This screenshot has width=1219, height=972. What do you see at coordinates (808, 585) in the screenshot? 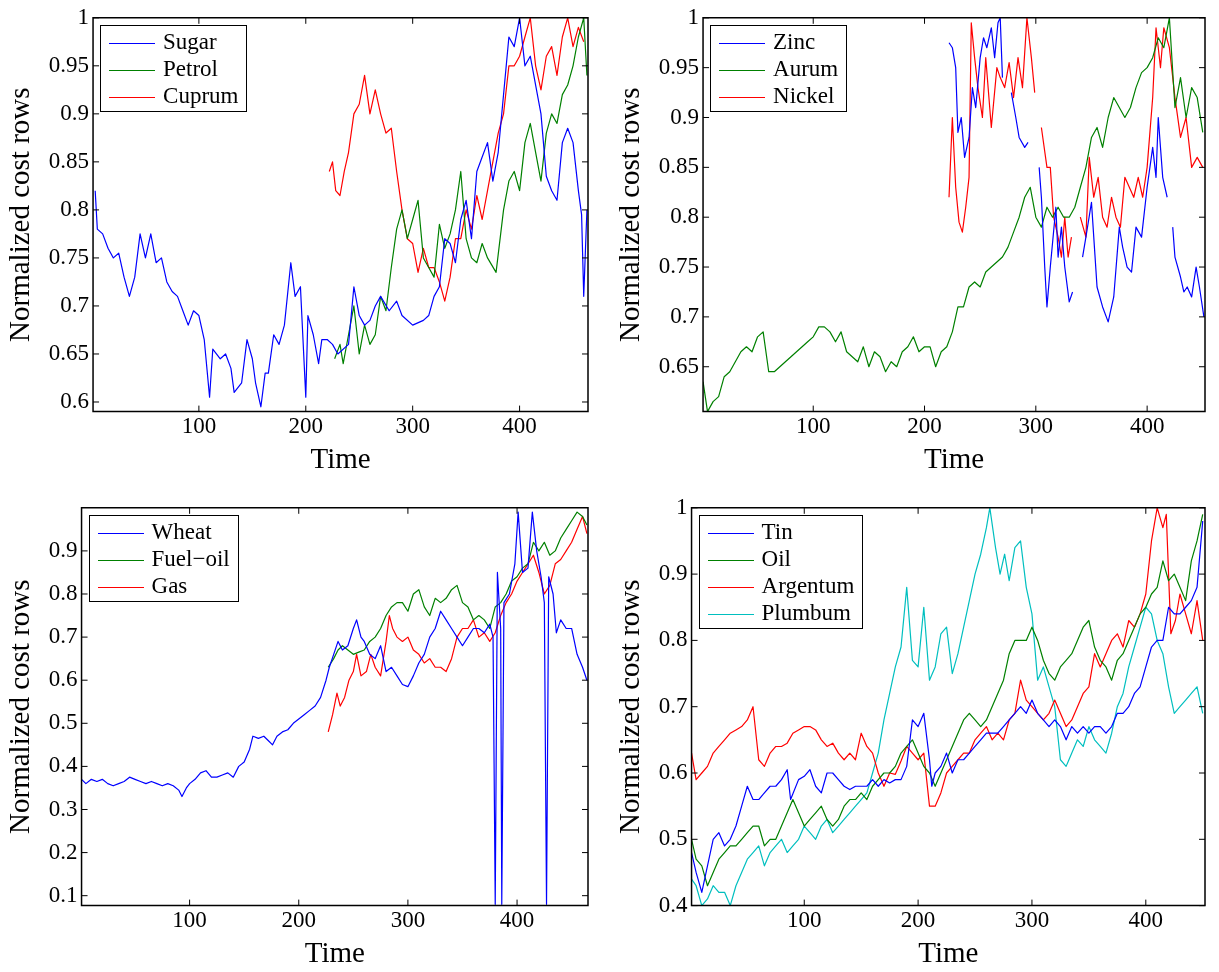
I see `legend-label: Argentum` at bounding box center [808, 585].